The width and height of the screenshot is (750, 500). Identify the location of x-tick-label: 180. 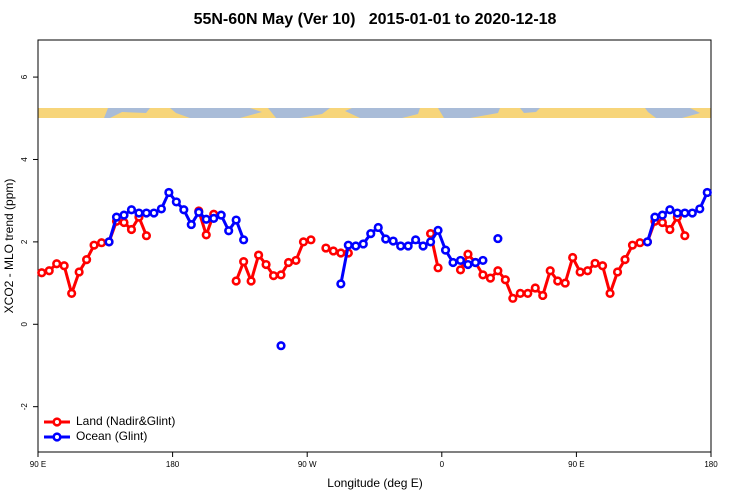
(173, 464).